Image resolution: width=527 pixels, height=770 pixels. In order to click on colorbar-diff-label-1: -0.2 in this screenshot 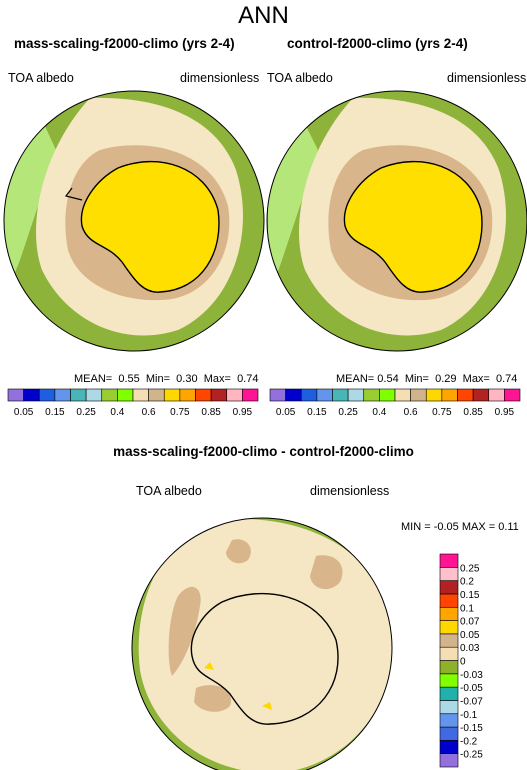, I will do `click(469, 741)`.